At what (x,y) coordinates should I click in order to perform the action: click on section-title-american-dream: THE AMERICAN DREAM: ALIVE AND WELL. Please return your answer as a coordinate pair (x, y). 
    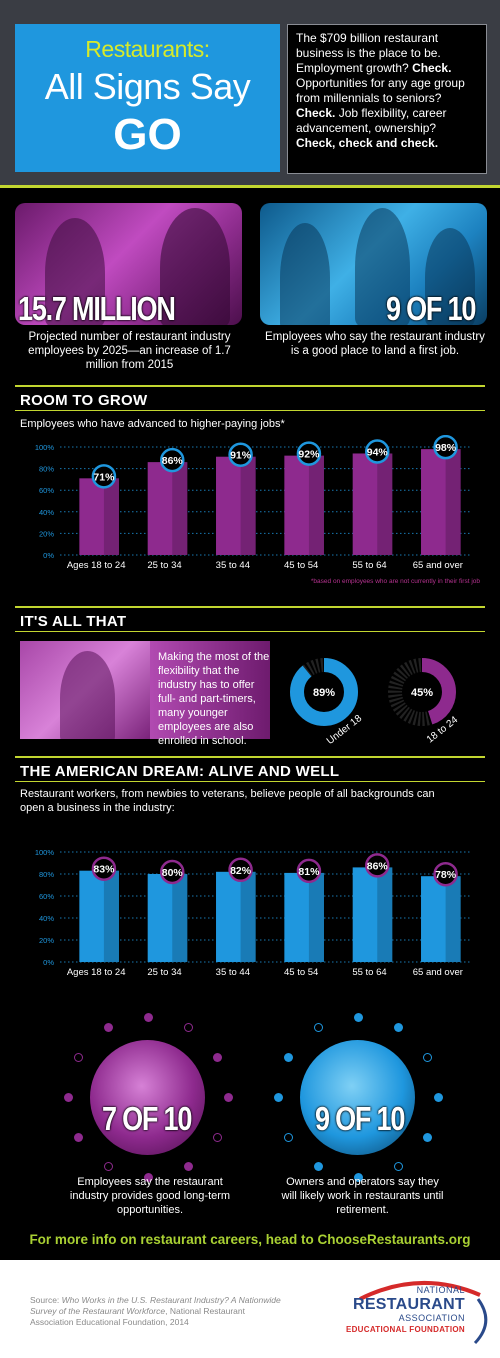
    Looking at the image, I should click on (180, 771).